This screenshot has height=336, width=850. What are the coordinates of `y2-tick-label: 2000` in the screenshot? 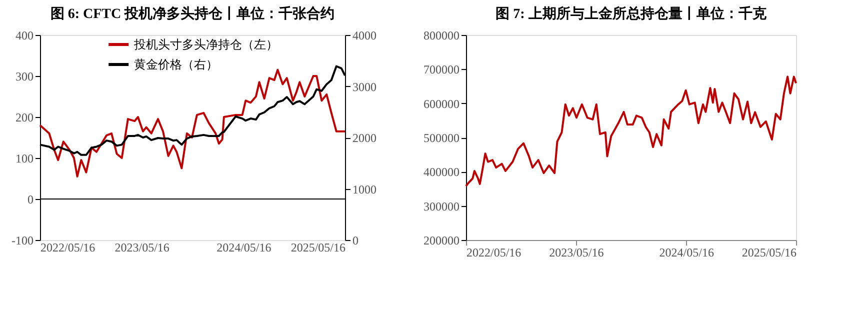 It's located at (364, 138).